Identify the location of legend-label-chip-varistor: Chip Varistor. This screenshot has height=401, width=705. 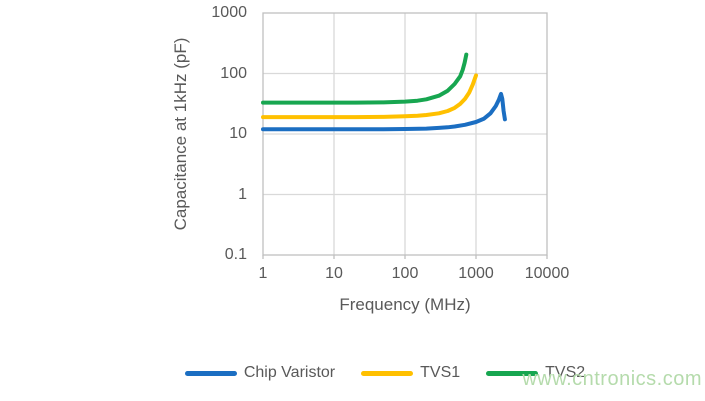
(289, 372).